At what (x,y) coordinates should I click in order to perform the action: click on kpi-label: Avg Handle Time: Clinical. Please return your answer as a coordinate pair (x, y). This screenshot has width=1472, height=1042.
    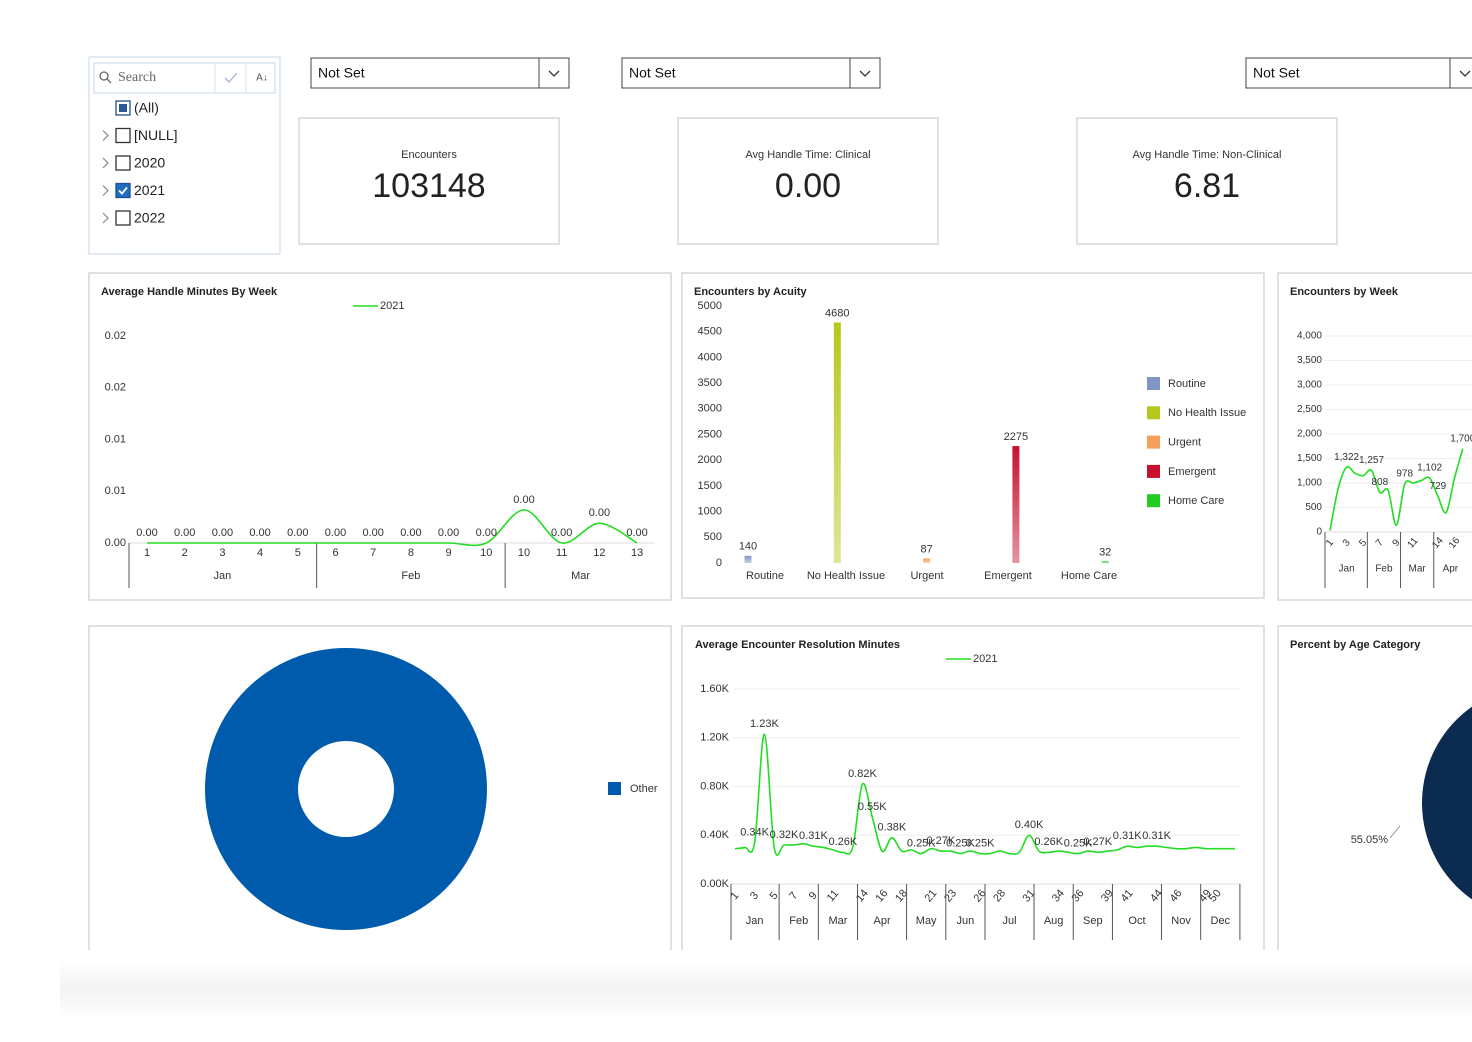
    Looking at the image, I should click on (807, 155).